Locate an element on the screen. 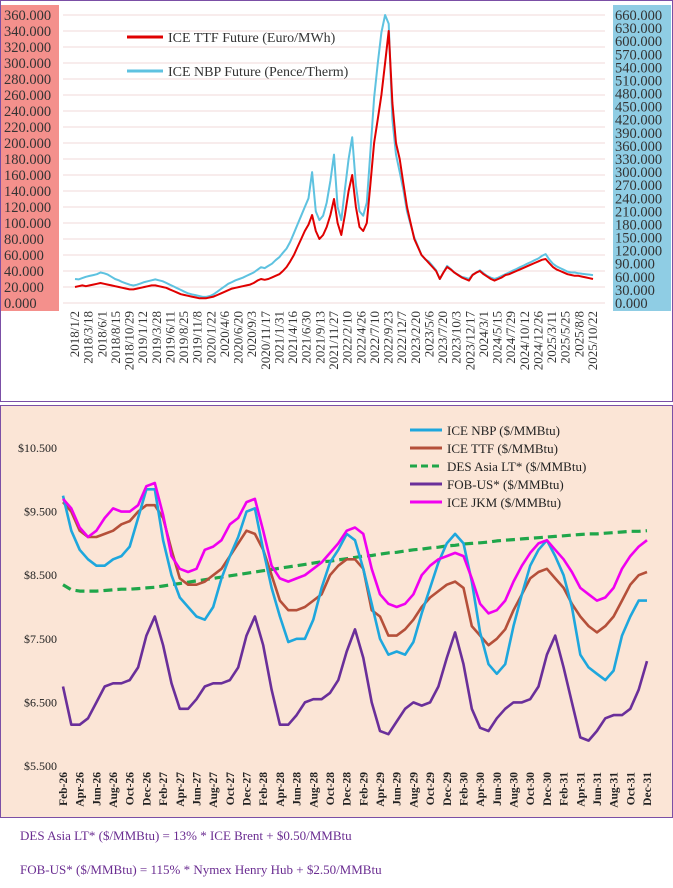  right-axis-tick-label: 420.000 is located at coordinates (638, 121).